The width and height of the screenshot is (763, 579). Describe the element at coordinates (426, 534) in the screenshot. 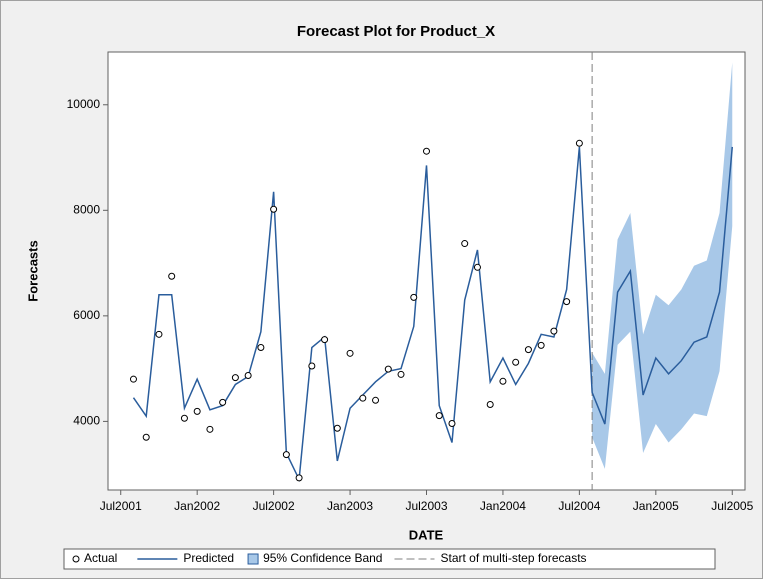

I see `x-axis-label: DATE` at that location.